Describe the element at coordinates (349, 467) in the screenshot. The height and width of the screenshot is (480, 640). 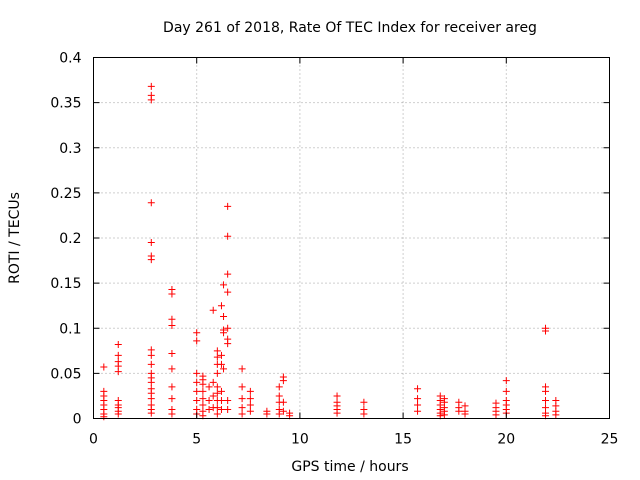
I see `x-axis-label: GPS time / hours` at that location.